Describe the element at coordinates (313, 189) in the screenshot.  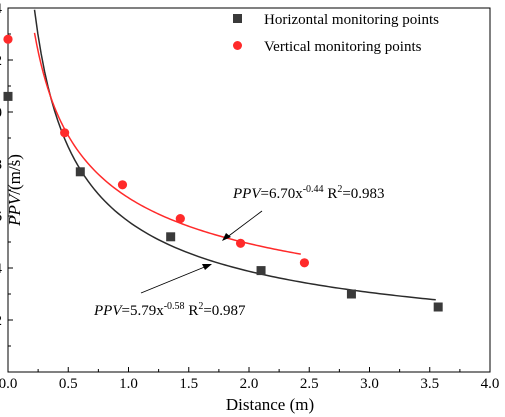
I see `fit-equation-vertical-exponent: -0.44` at that location.